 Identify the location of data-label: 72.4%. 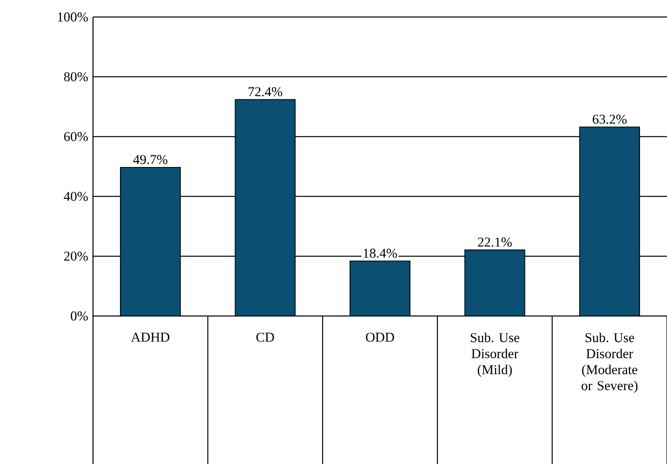
(265, 91).